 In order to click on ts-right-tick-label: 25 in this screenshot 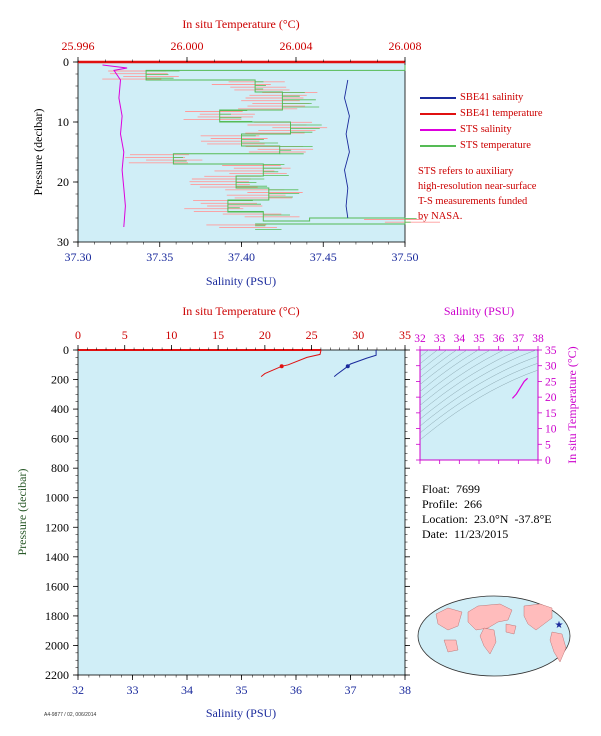, I will do `click(551, 382)`.